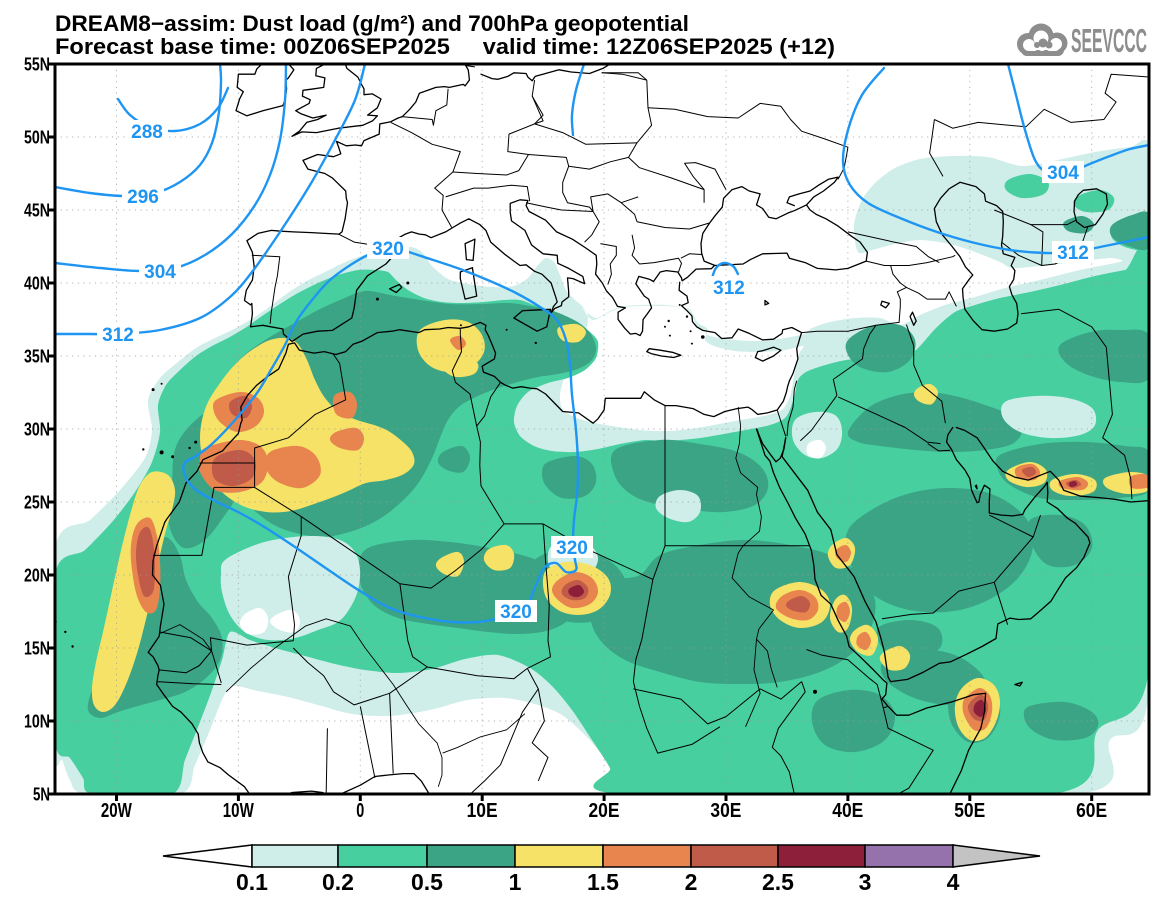  What do you see at coordinates (1109, 40) in the screenshot?
I see `svg-text: SEEVCCC` at bounding box center [1109, 40].